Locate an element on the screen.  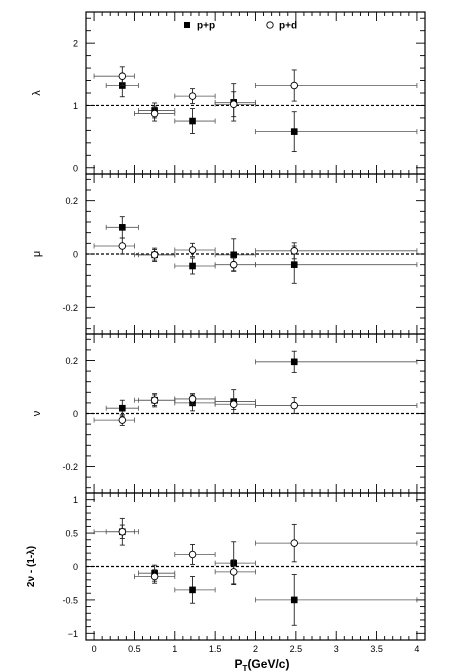
x-axis-label: PT(GeV/c) is located at coordinates (262, 664).